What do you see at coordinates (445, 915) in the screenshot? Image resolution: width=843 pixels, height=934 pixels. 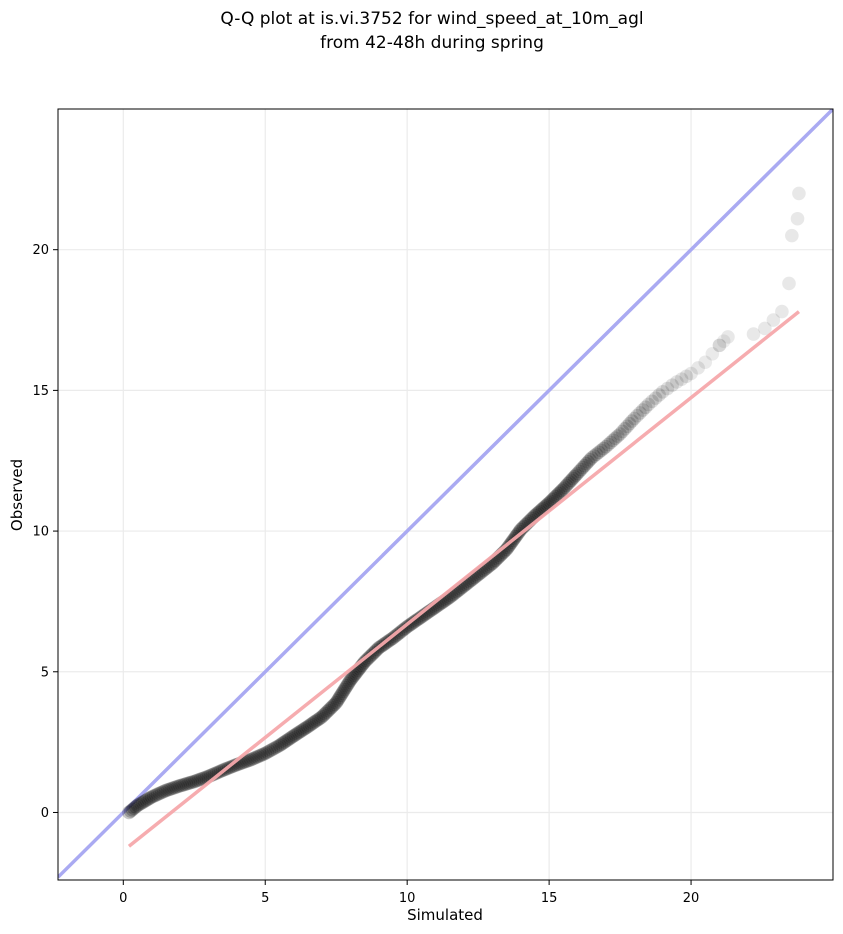 I see `x-axis-label: Simulated` at bounding box center [445, 915].